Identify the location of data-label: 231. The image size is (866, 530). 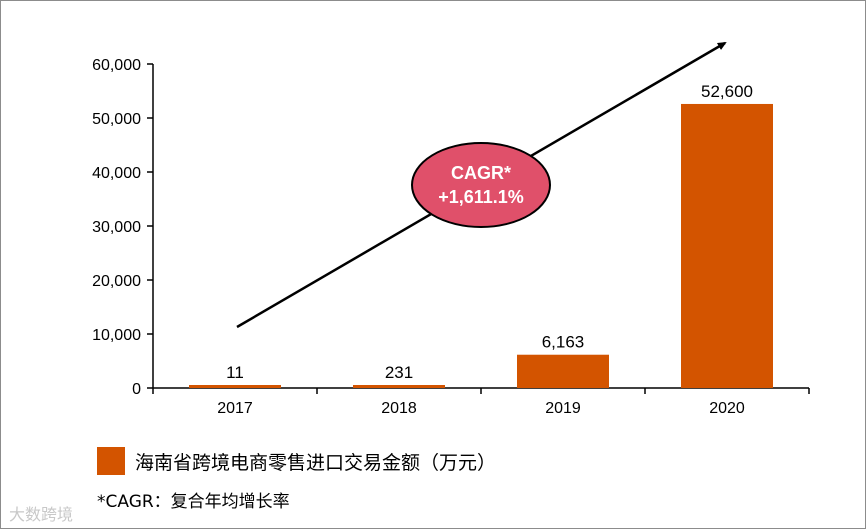
(399, 372).